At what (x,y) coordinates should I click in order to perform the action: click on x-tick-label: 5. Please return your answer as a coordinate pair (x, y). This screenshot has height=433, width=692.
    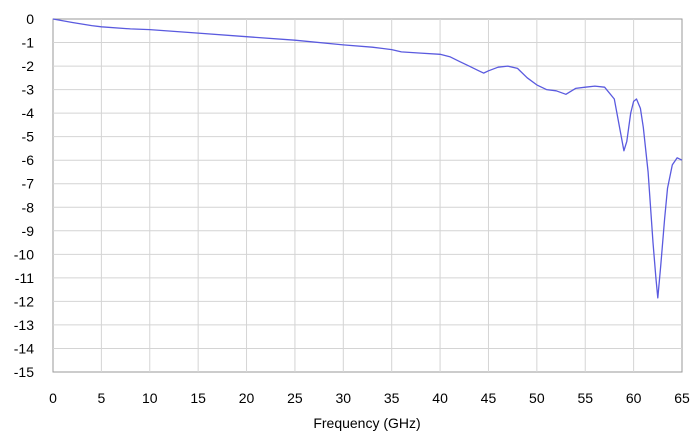
    Looking at the image, I should click on (101, 398).